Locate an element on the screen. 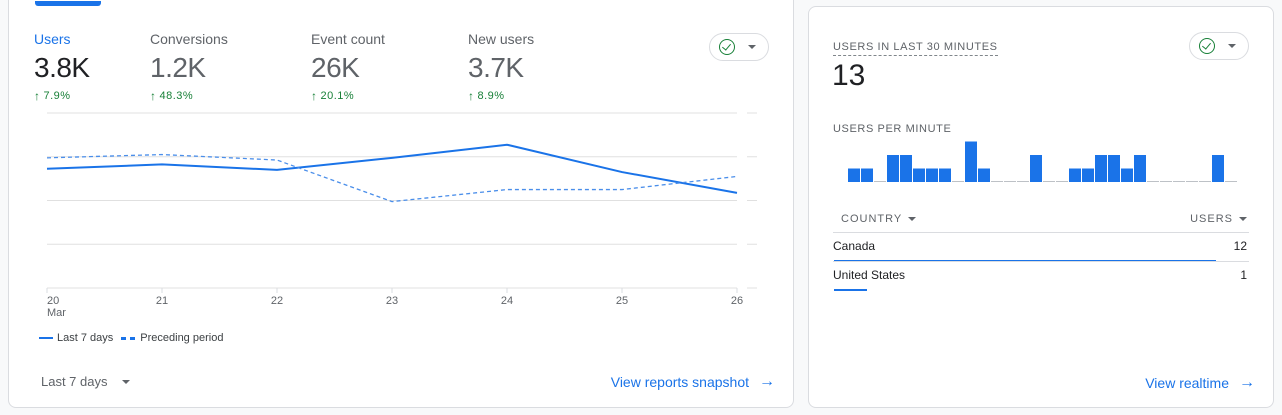 This screenshot has width=1282, height=415. users-per-minute-chart is located at coordinates (1042, 161).